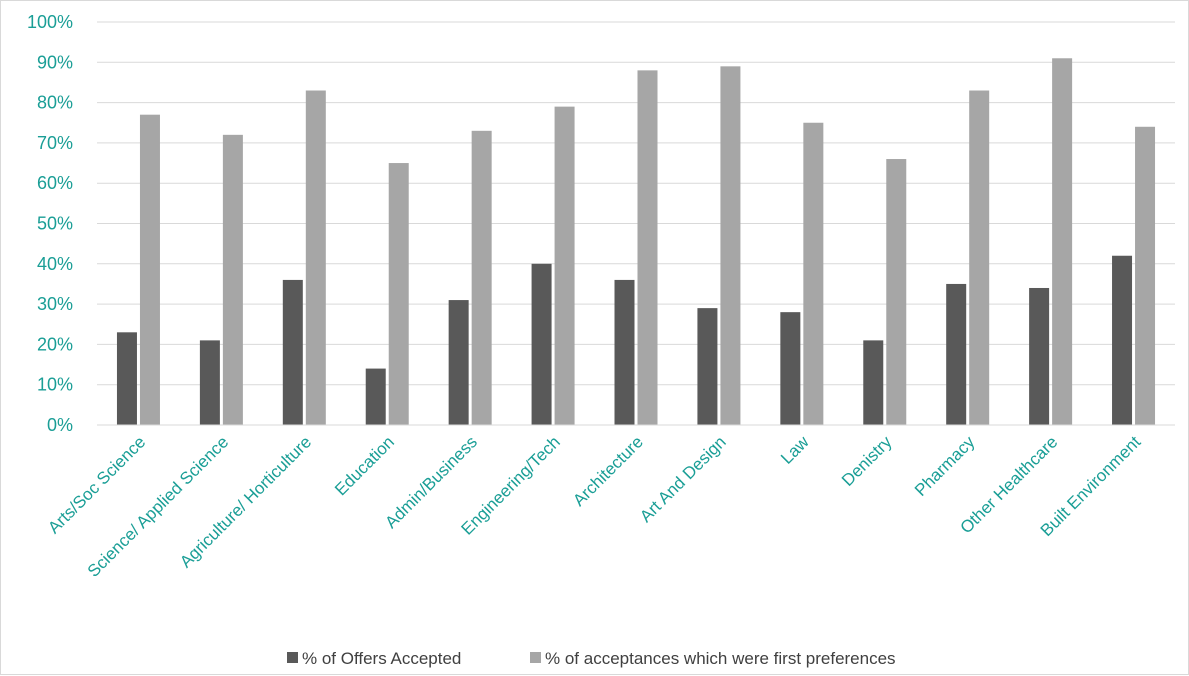 The width and height of the screenshot is (1189, 676). What do you see at coordinates (867, 461) in the screenshot?
I see `category-label: Denistry` at bounding box center [867, 461].